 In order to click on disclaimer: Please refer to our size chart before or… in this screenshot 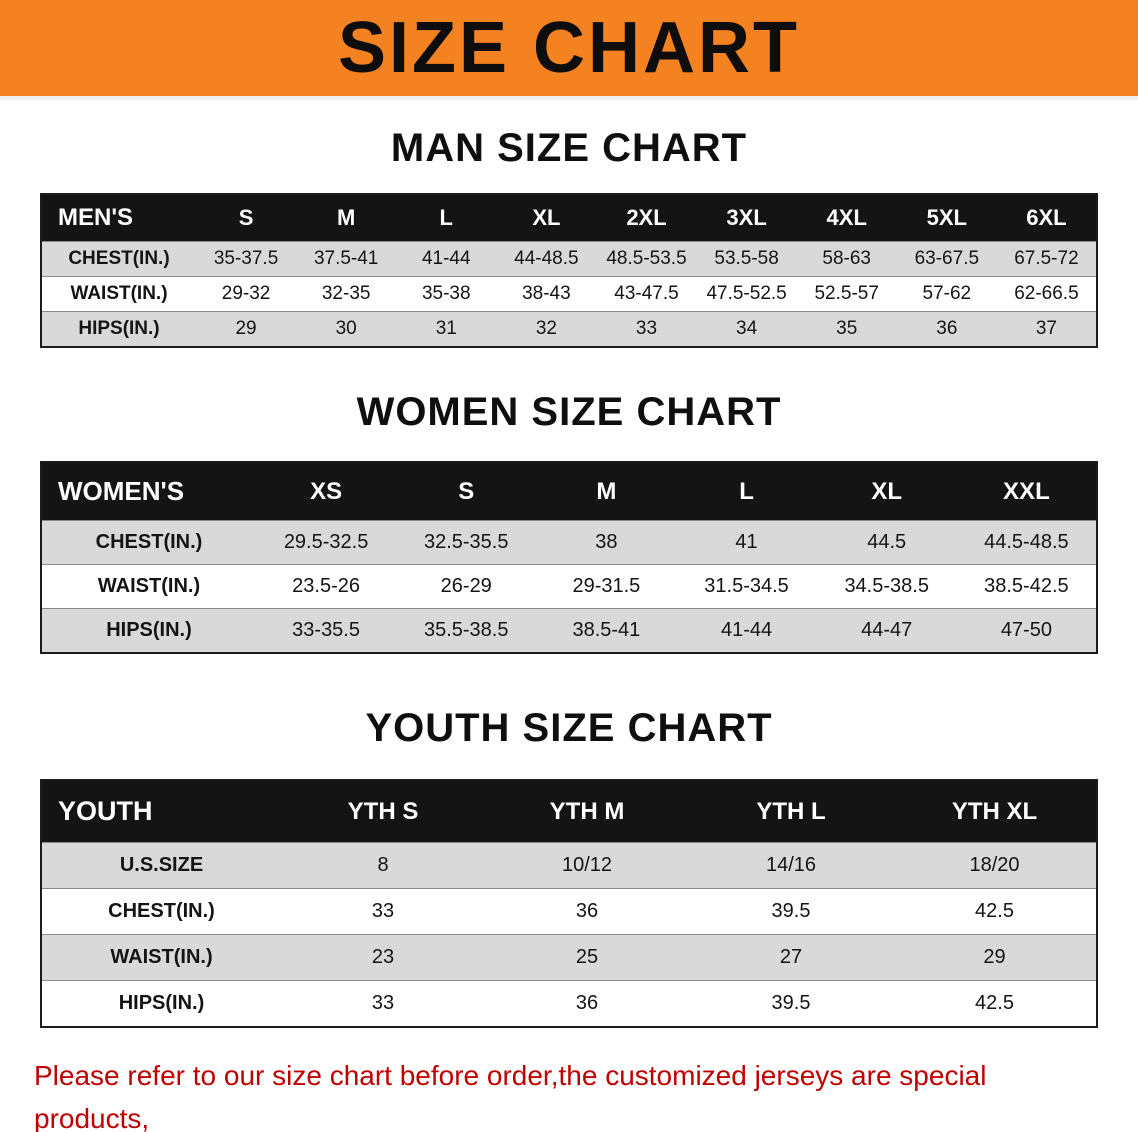, I will do `click(569, 1093)`.